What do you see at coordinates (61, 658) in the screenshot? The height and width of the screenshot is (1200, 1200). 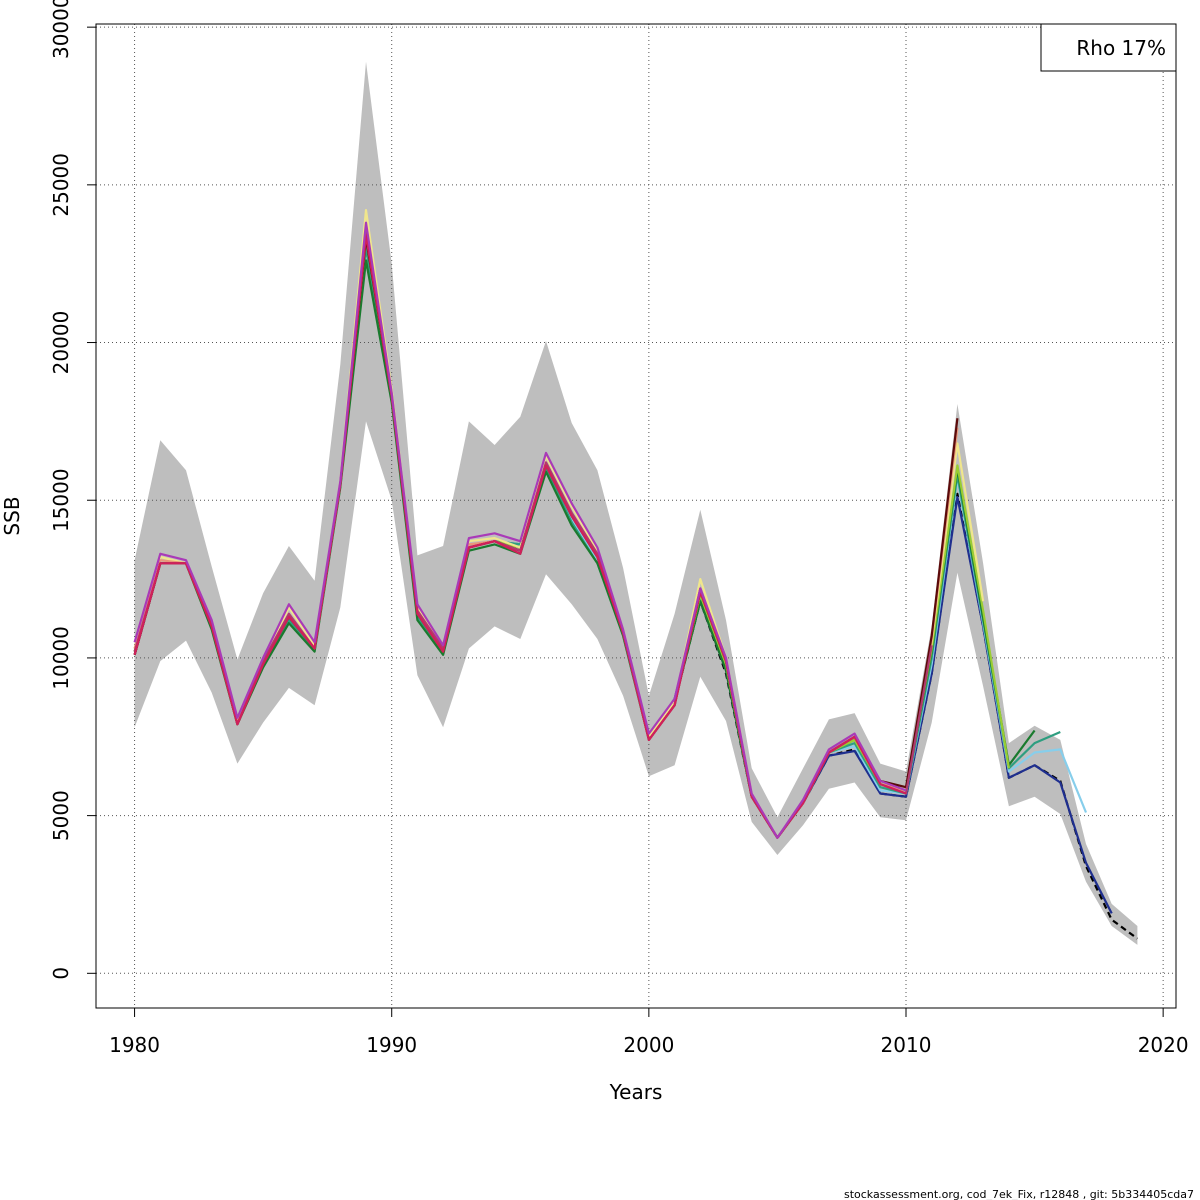 I see `y-tick-label: 10000` at bounding box center [61, 658].